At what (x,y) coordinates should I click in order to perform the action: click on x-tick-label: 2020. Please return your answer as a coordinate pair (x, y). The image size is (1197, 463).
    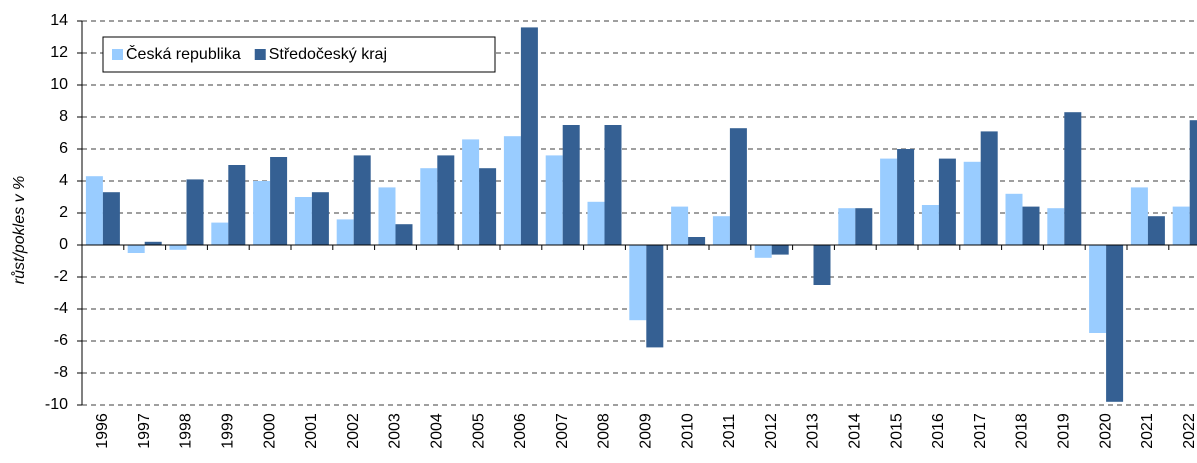
    Looking at the image, I should click on (1105, 431).